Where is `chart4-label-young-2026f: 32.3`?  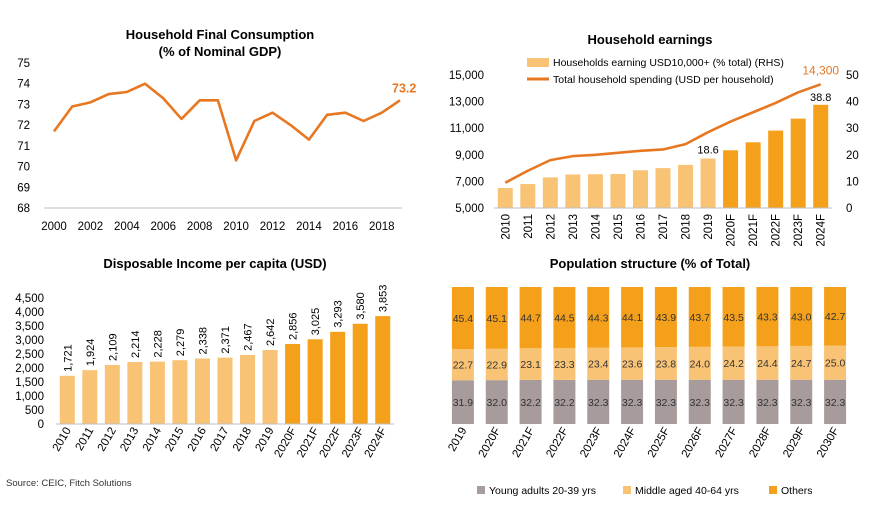
chart4-label-young-2026f: 32.3 is located at coordinates (700, 403).